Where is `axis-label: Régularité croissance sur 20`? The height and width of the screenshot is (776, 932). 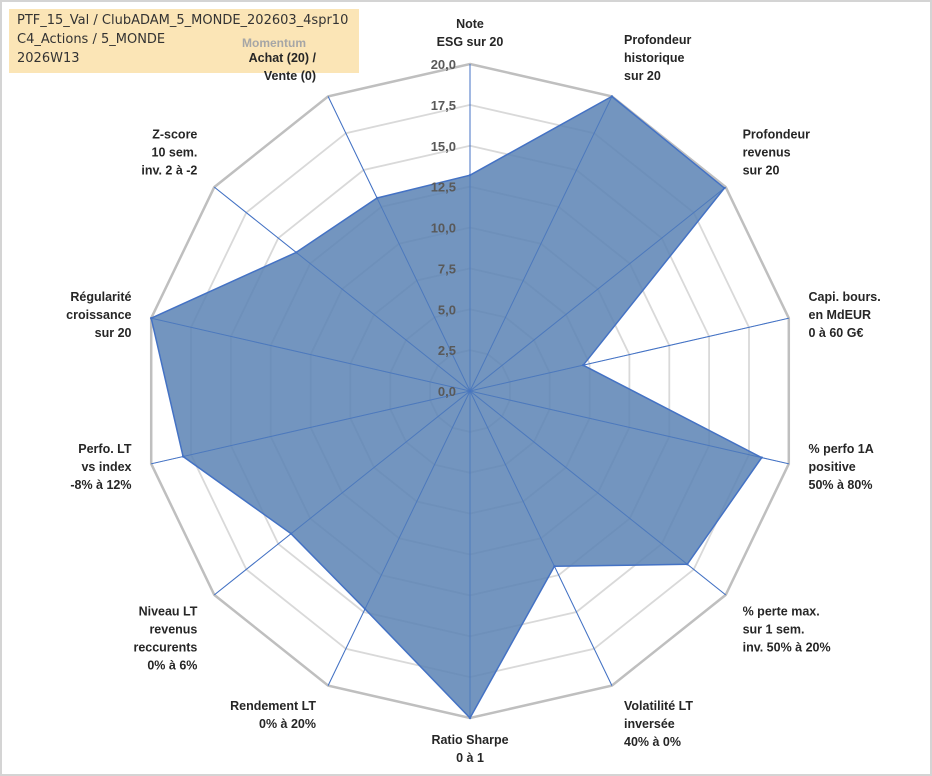
axis-label: Régularité croissance sur 20 is located at coordinates (98, 315).